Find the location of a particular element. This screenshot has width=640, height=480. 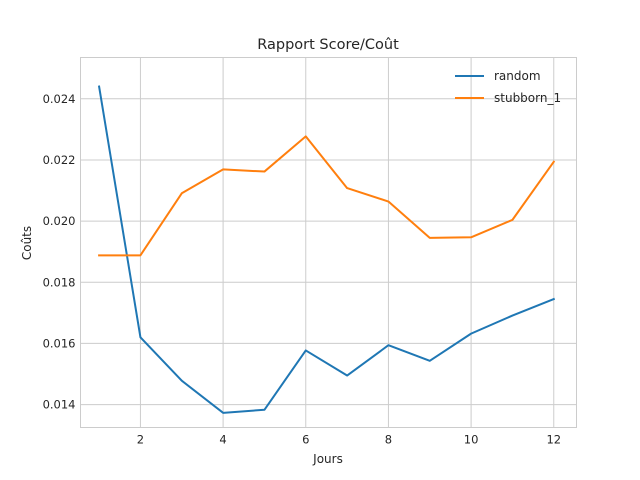

y-tick-labels: 0.014 0.016 0.018 0.020 0.022 0.024 is located at coordinates (59, 252).